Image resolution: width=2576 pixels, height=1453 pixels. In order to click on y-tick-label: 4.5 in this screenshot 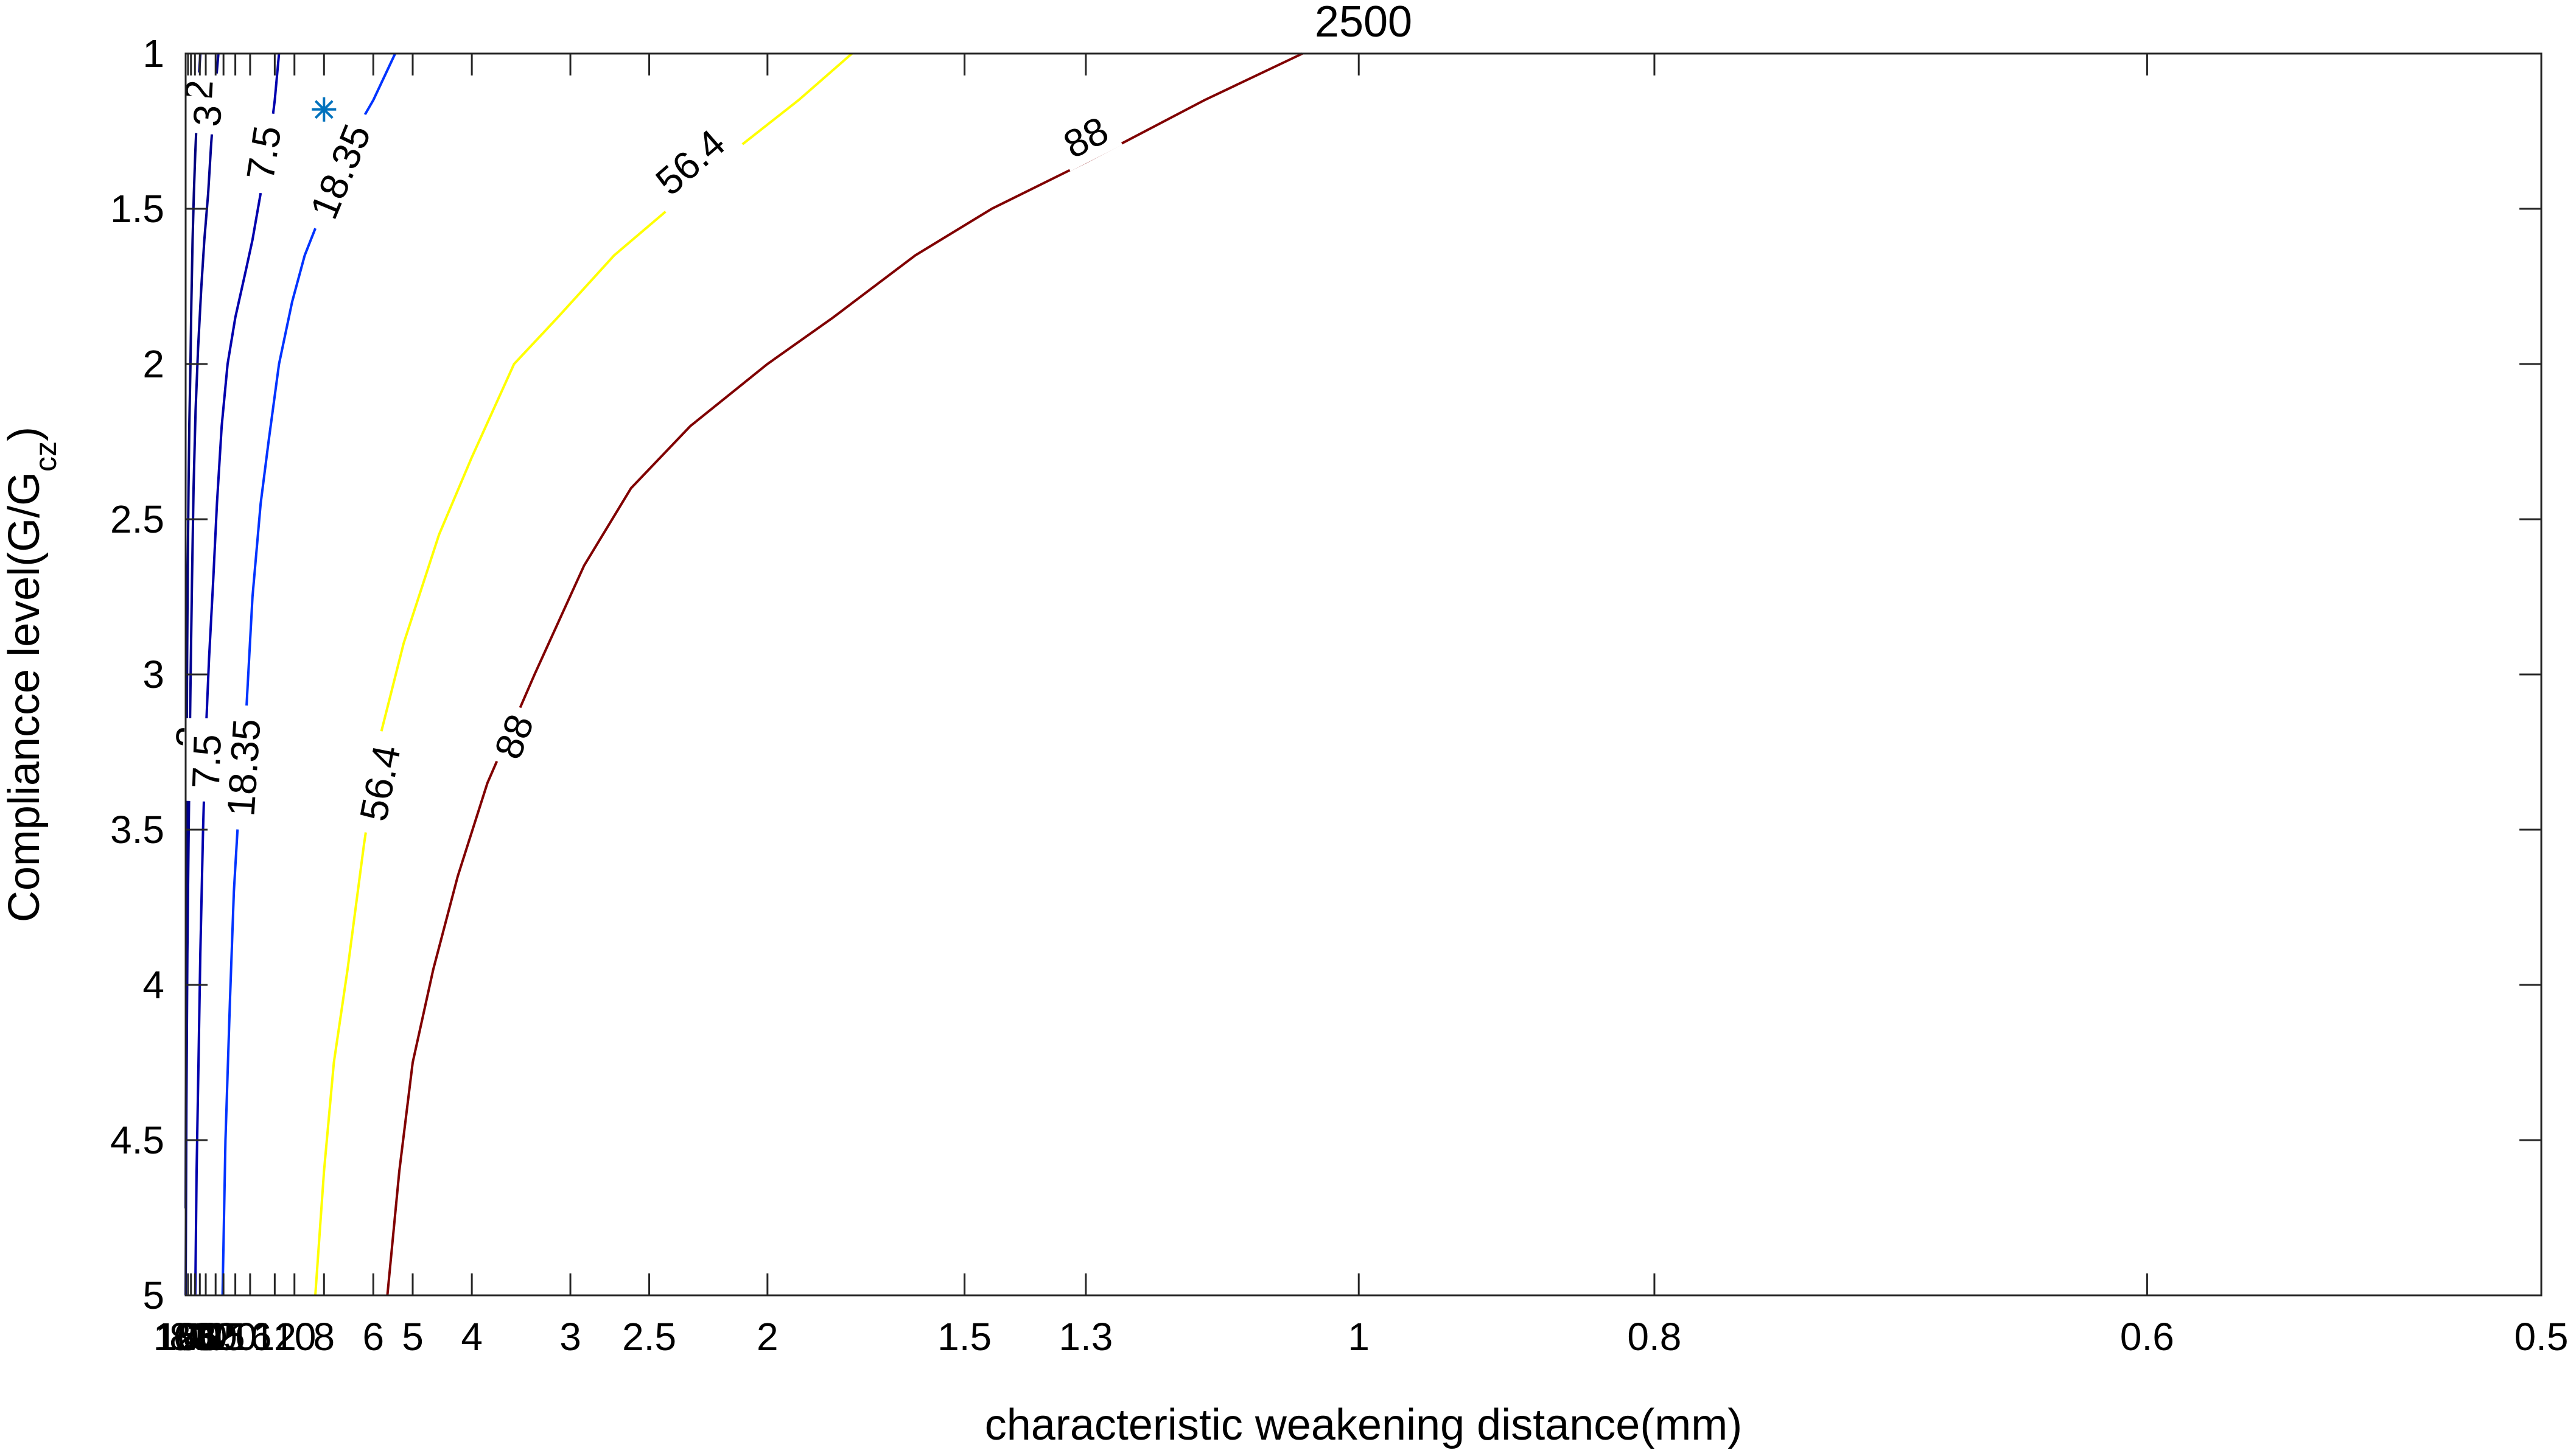, I will do `click(137, 1140)`.